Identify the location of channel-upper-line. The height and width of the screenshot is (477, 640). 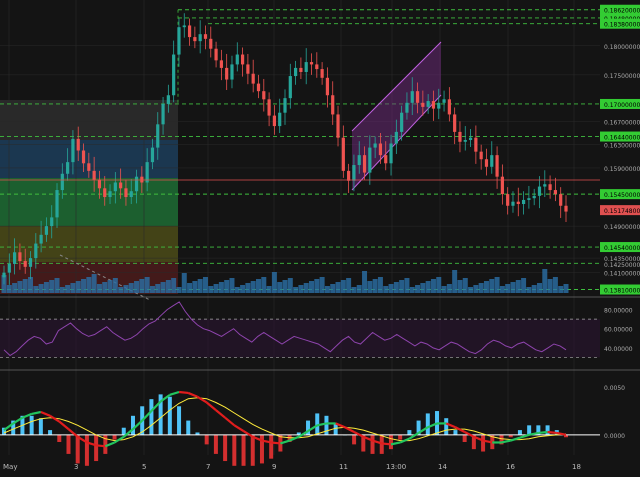
(396, 86).